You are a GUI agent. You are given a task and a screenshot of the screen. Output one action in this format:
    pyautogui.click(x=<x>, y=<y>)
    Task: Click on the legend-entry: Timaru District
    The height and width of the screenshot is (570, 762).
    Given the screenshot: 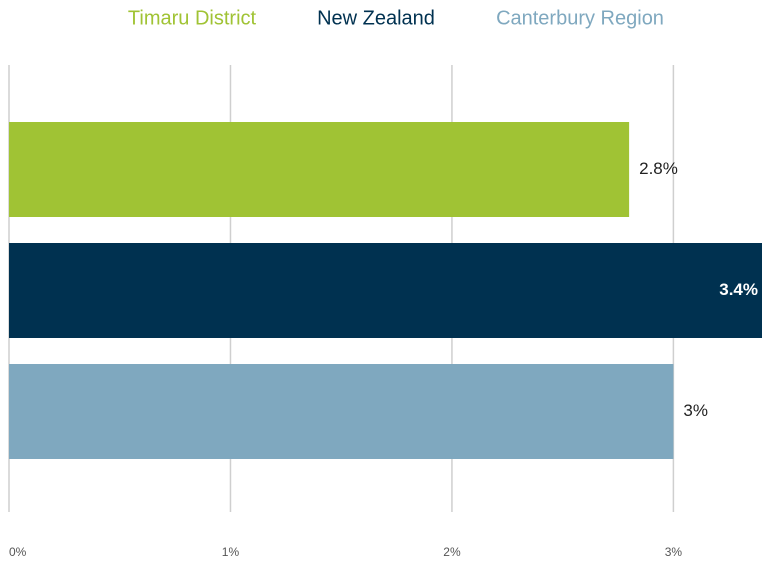 What is the action you would take?
    pyautogui.click(x=192, y=18)
    